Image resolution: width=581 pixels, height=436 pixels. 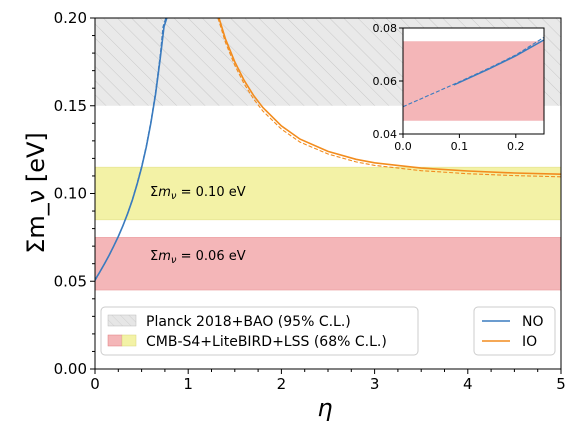 I want to click on inset-x-tick-label-0.1: 0.1, so click(x=460, y=146).